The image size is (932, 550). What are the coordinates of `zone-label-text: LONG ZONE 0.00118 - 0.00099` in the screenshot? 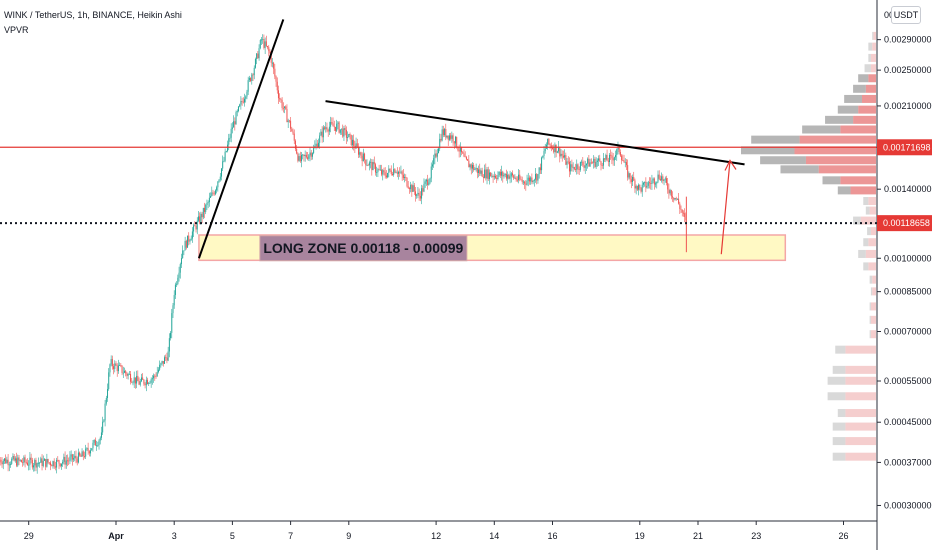 It's located at (363, 248).